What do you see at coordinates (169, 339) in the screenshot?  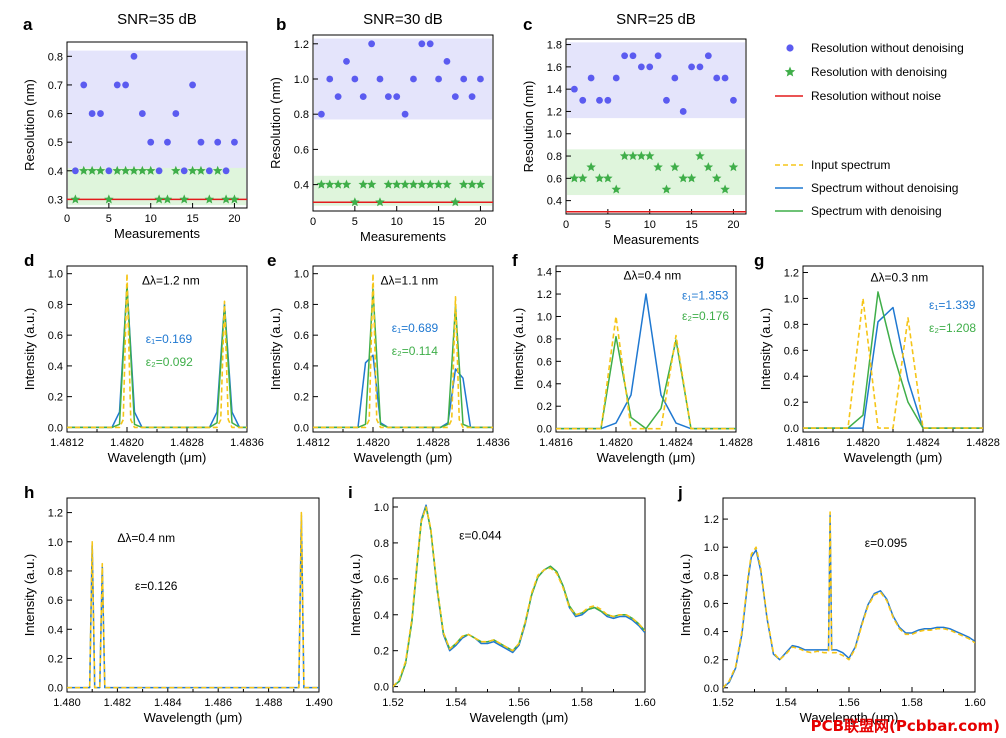 I see `annotation: ε₁=0.169` at bounding box center [169, 339].